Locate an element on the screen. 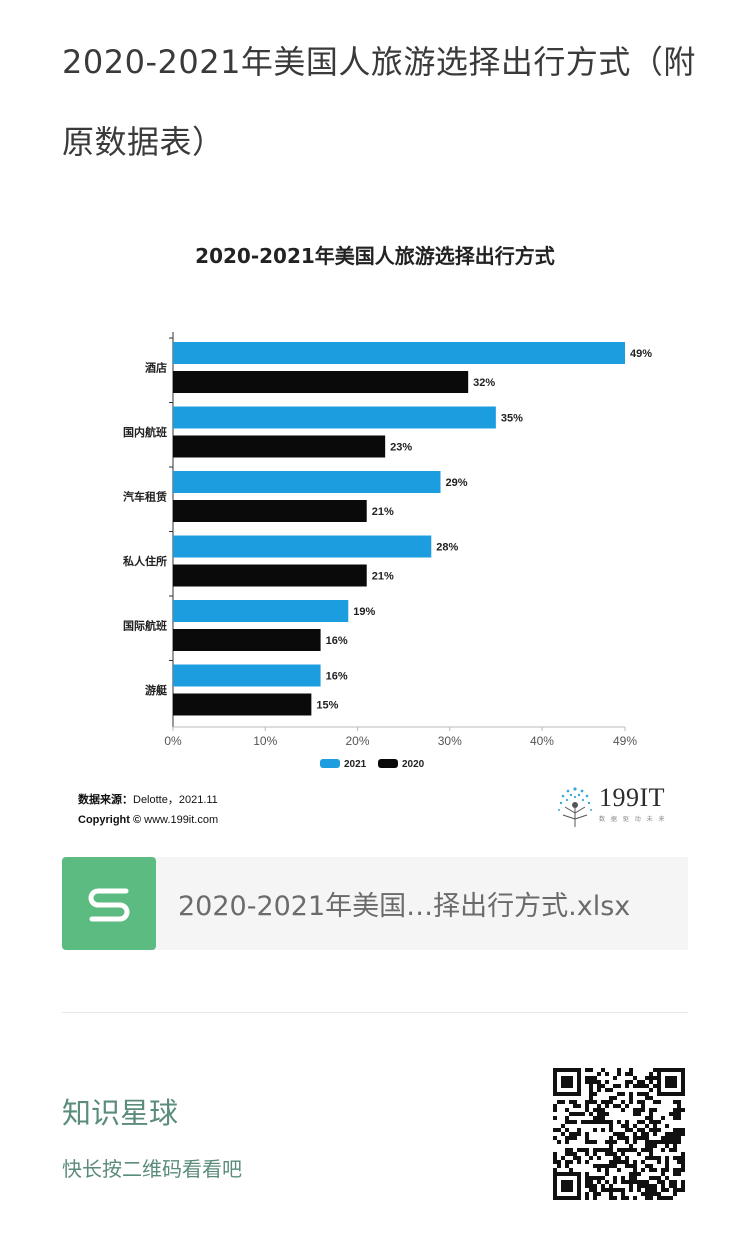  qr-code-icon is located at coordinates (619, 1134).